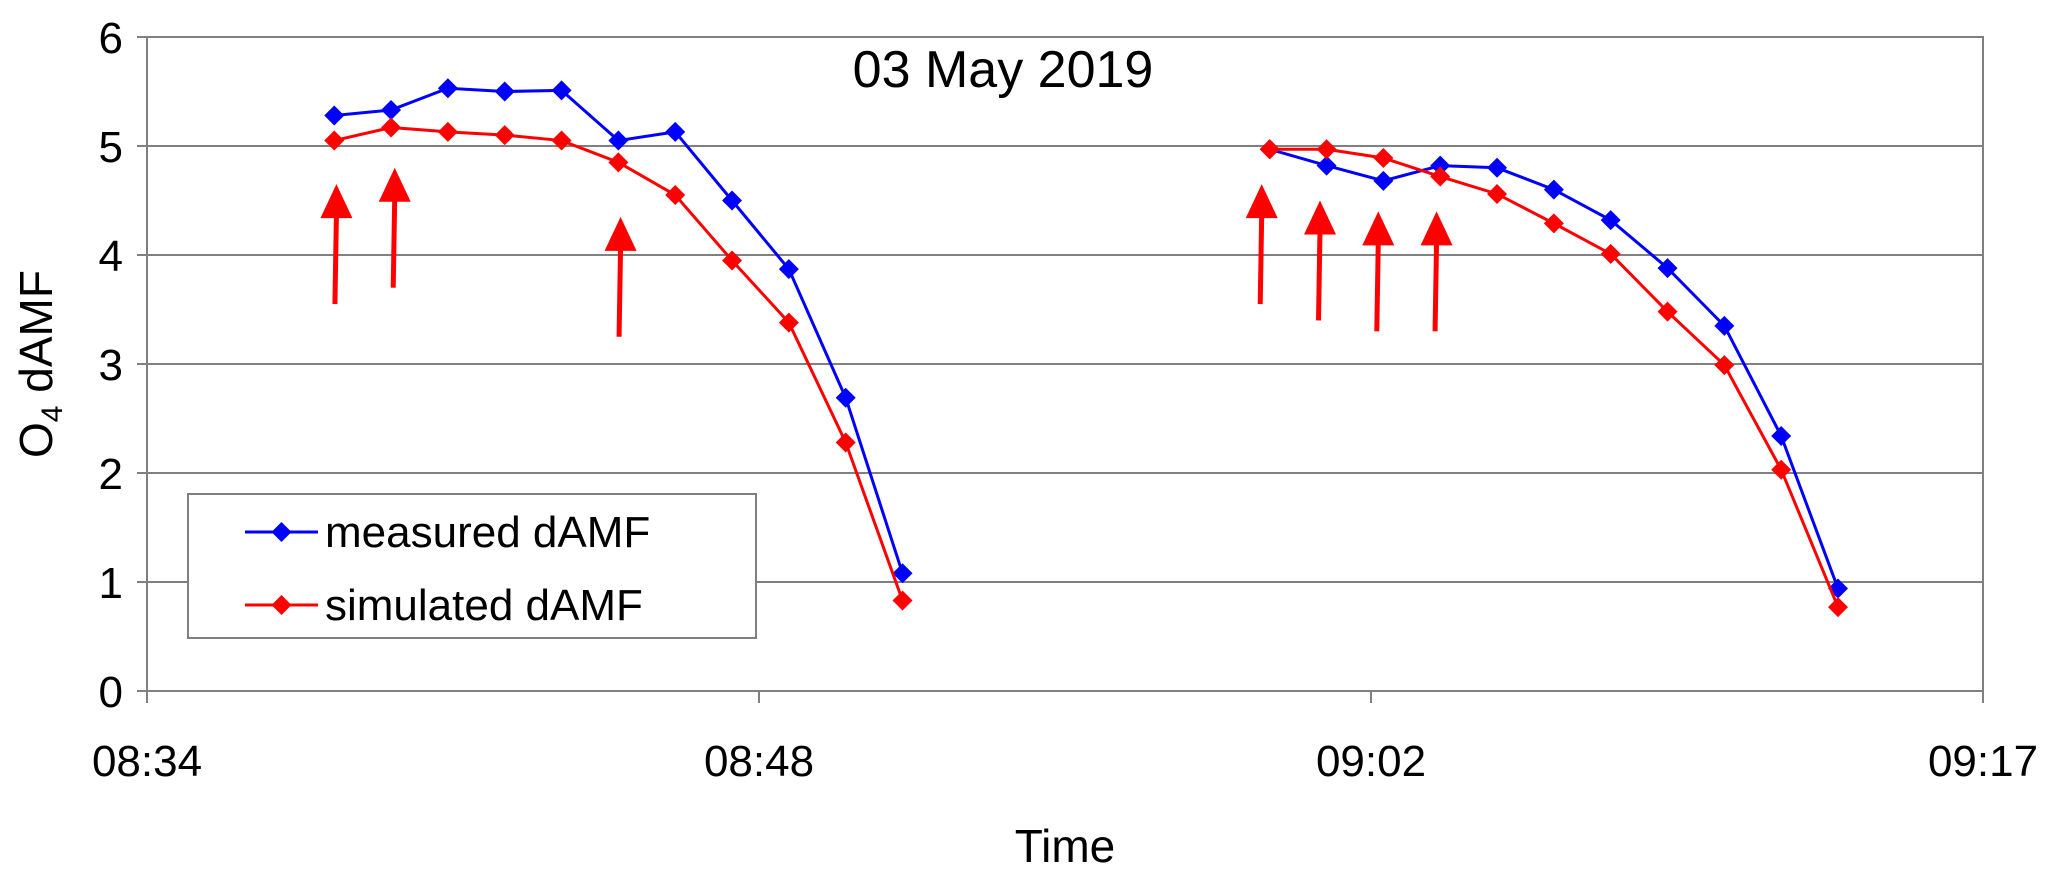 The image size is (2067, 883). I want to click on y-tick-label: 6, so click(111, 38).